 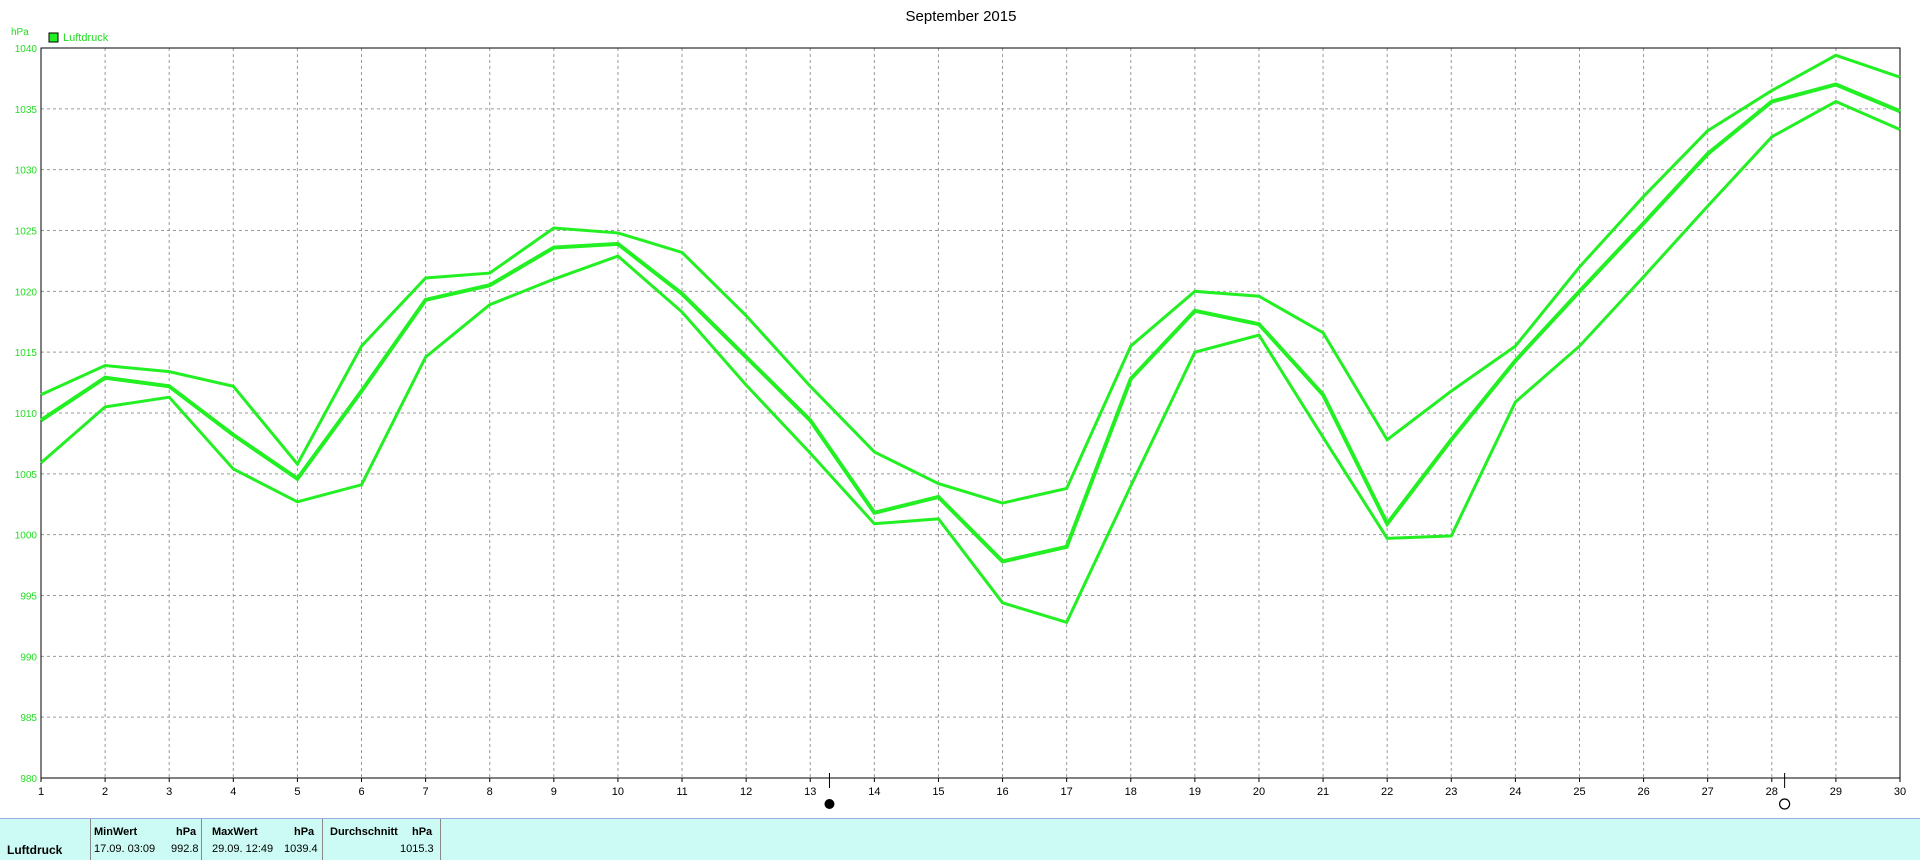 I want to click on legend-label: Luftdruck, so click(x=86, y=38).